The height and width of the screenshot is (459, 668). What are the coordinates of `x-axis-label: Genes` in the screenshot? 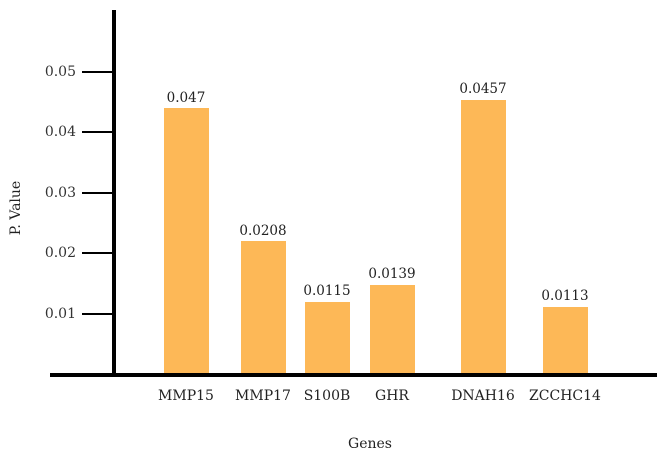 It's located at (370, 444).